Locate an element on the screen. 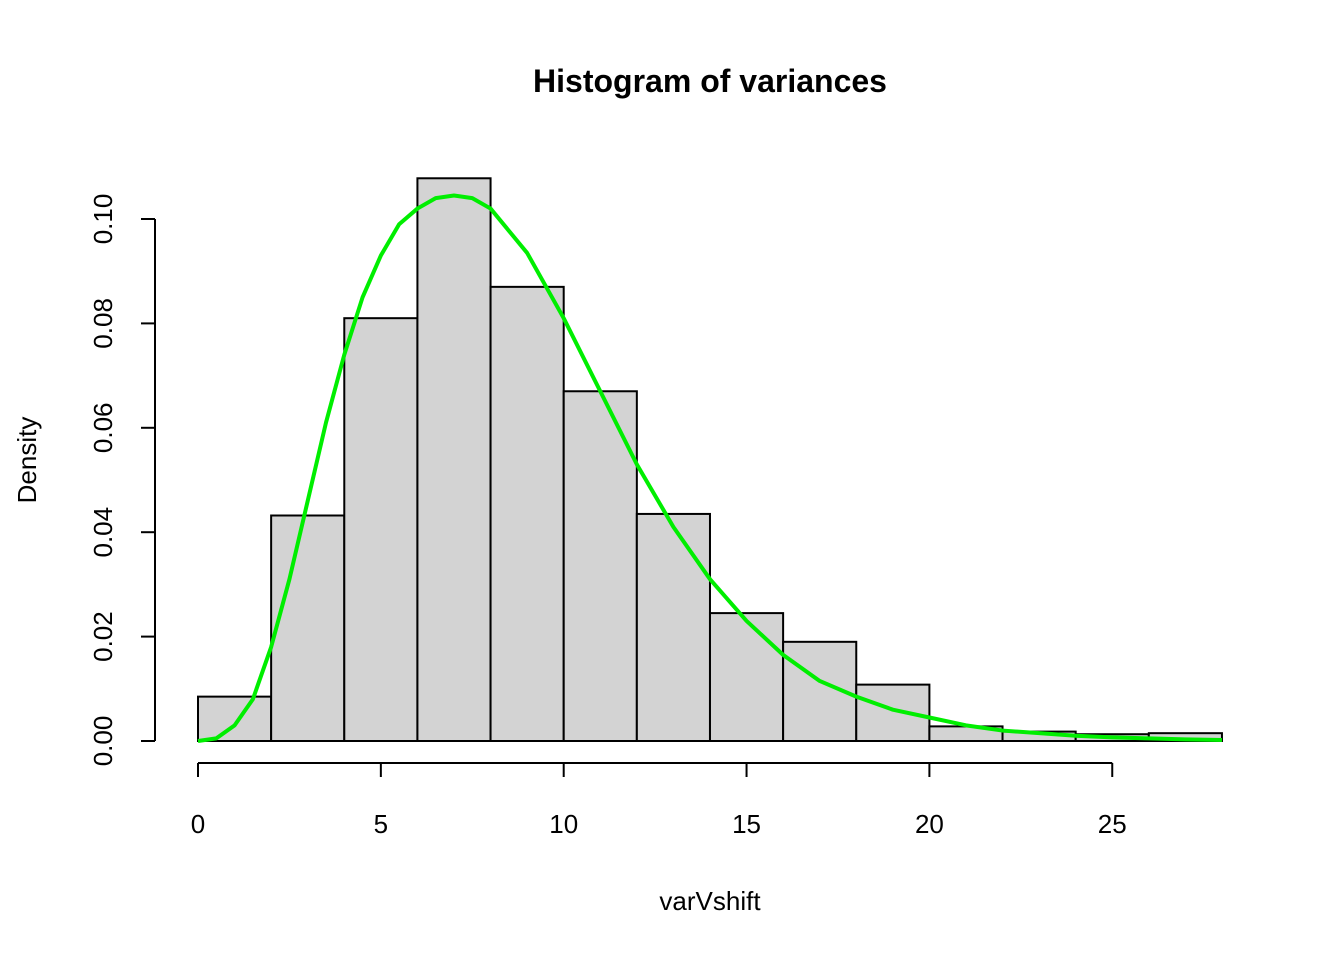  y-tick-label: 0.10 is located at coordinates (103, 219).